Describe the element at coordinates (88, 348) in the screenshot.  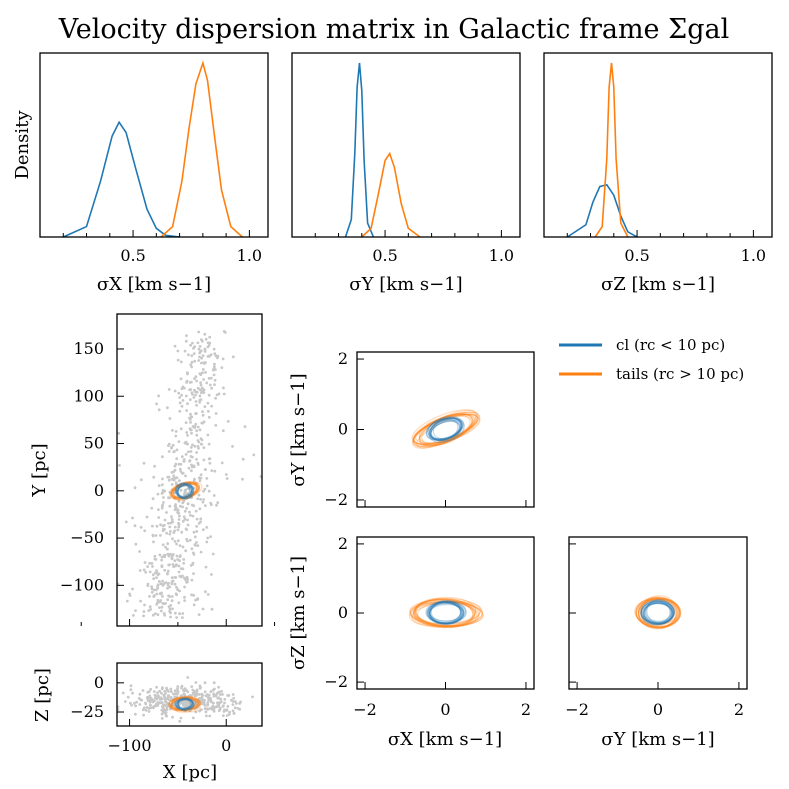
I see `tick-label: 150` at that location.